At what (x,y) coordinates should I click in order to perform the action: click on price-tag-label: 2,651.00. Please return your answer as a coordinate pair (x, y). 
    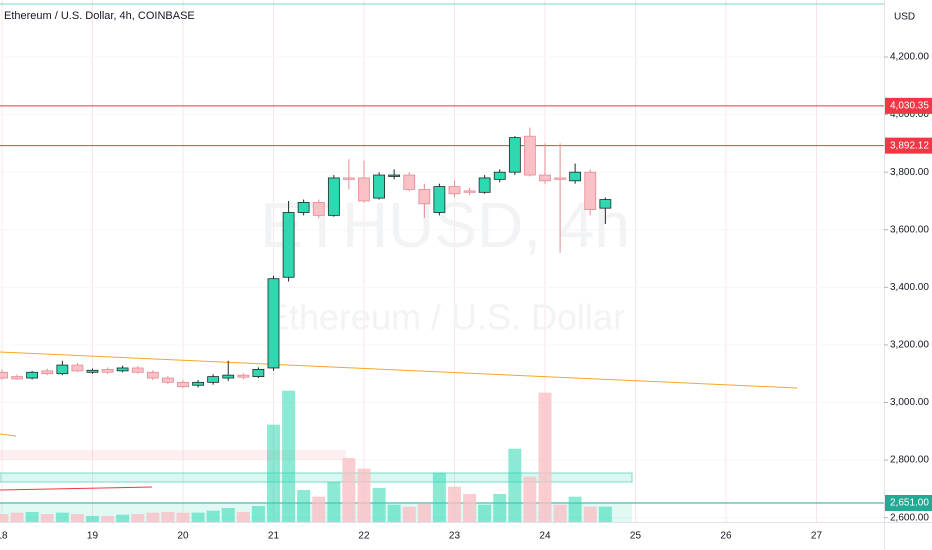
    Looking at the image, I should click on (909, 503).